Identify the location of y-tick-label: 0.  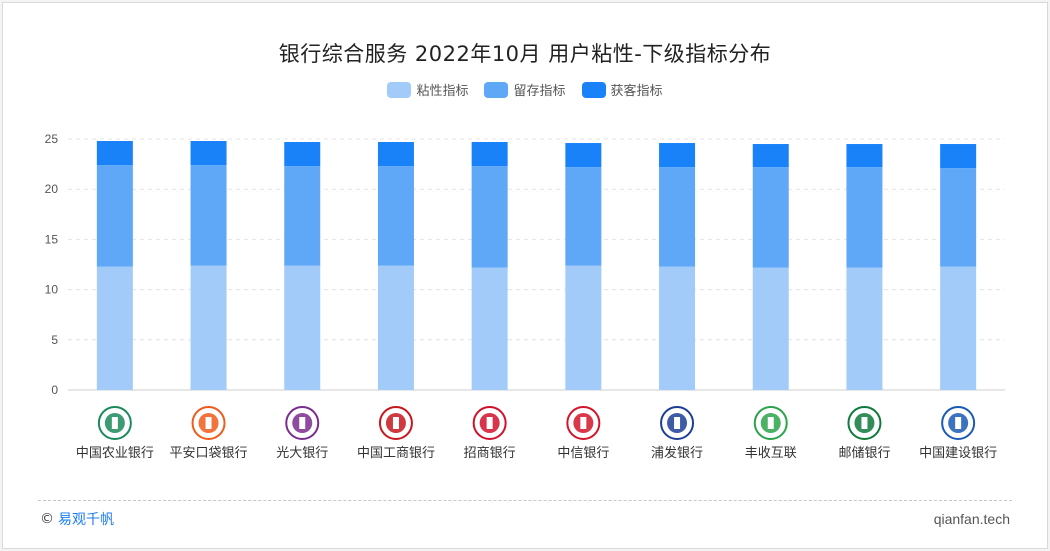
(54, 390).